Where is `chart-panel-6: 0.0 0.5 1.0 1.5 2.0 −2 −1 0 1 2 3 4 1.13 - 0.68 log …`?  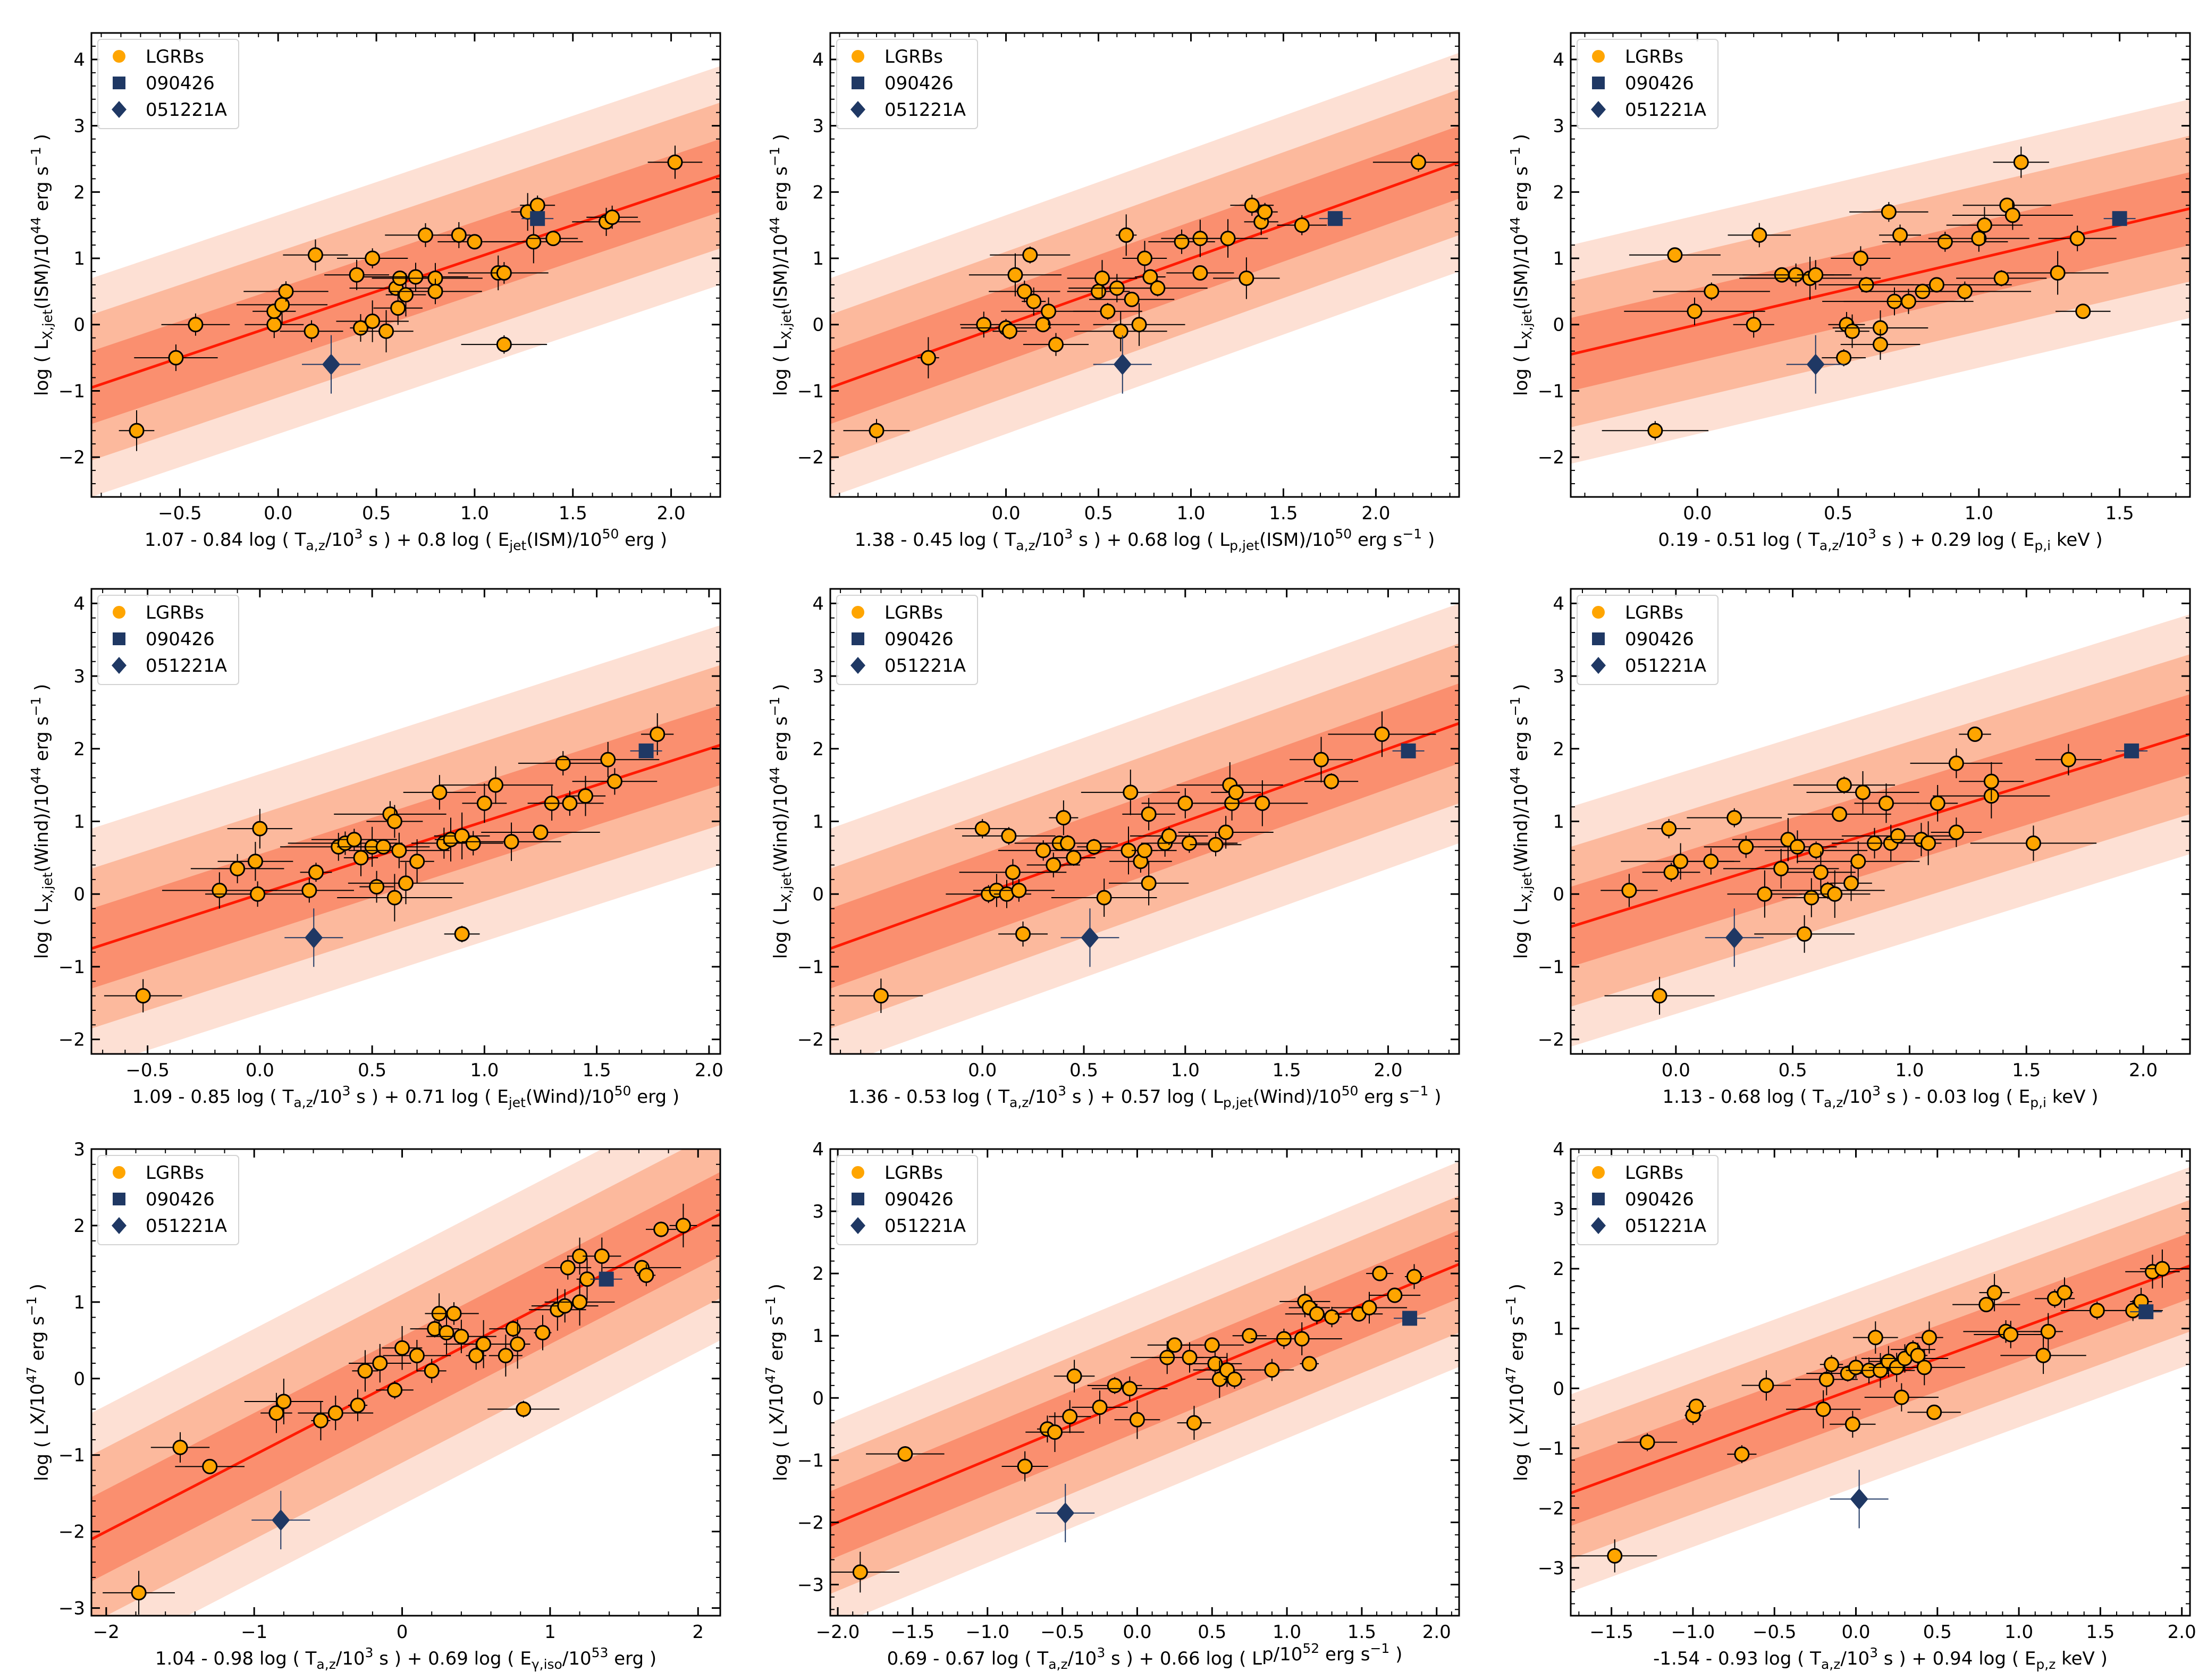 chart-panel-6: 0.0 0.5 1.0 1.5 2.0 −2 −1 0 1 2 3 4 1.13 - 0.68 log … is located at coordinates (1849, 849).